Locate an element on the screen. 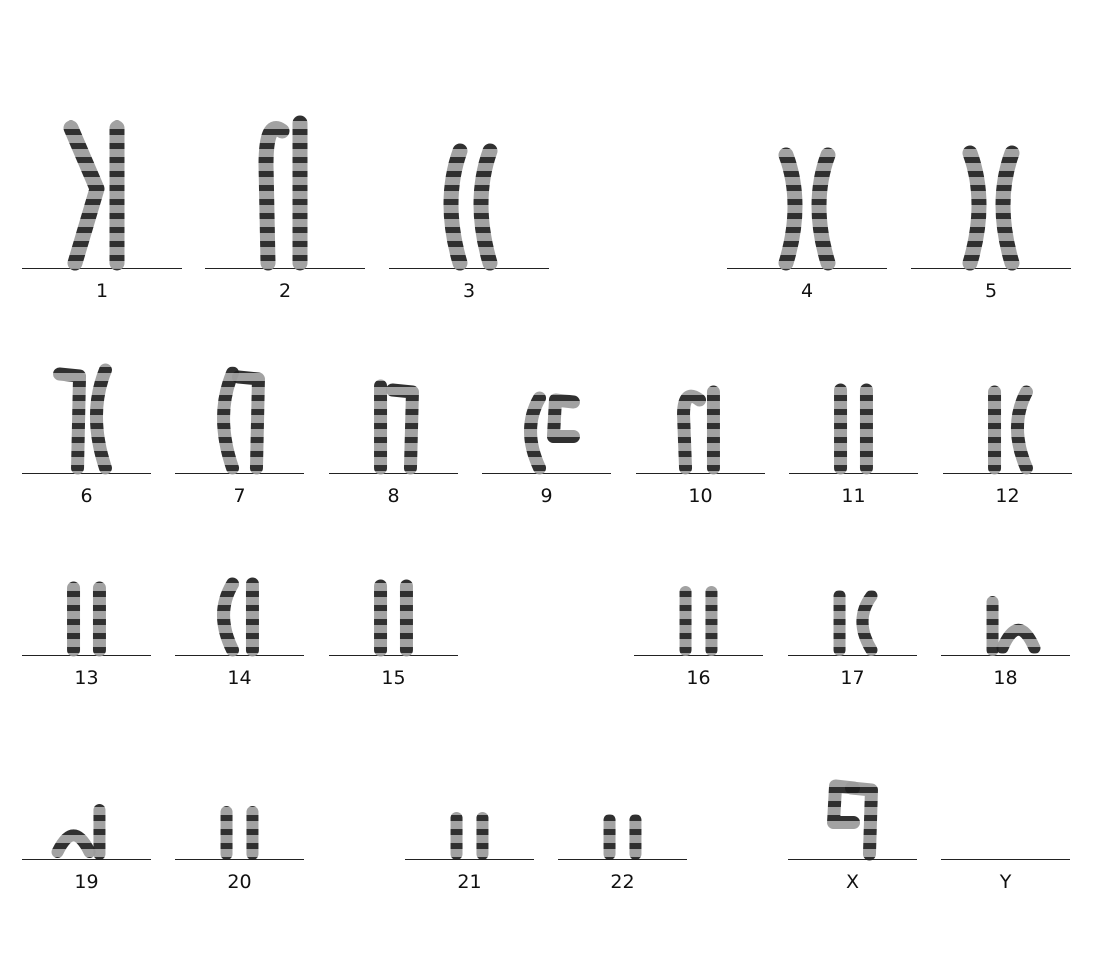  pair-label: 13 is located at coordinates (86, 678).